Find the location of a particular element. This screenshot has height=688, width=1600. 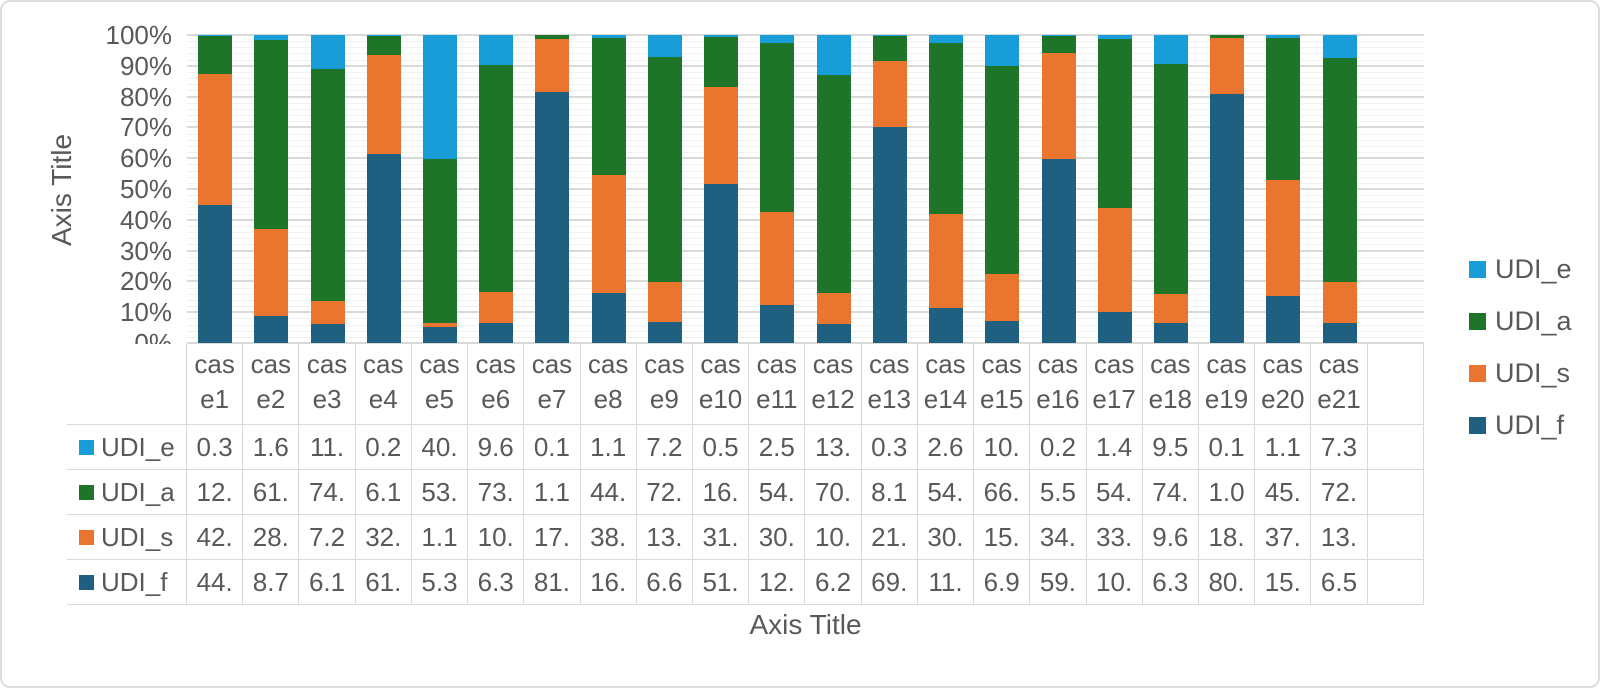

y-tick-label: 80% is located at coordinates (145, 96).